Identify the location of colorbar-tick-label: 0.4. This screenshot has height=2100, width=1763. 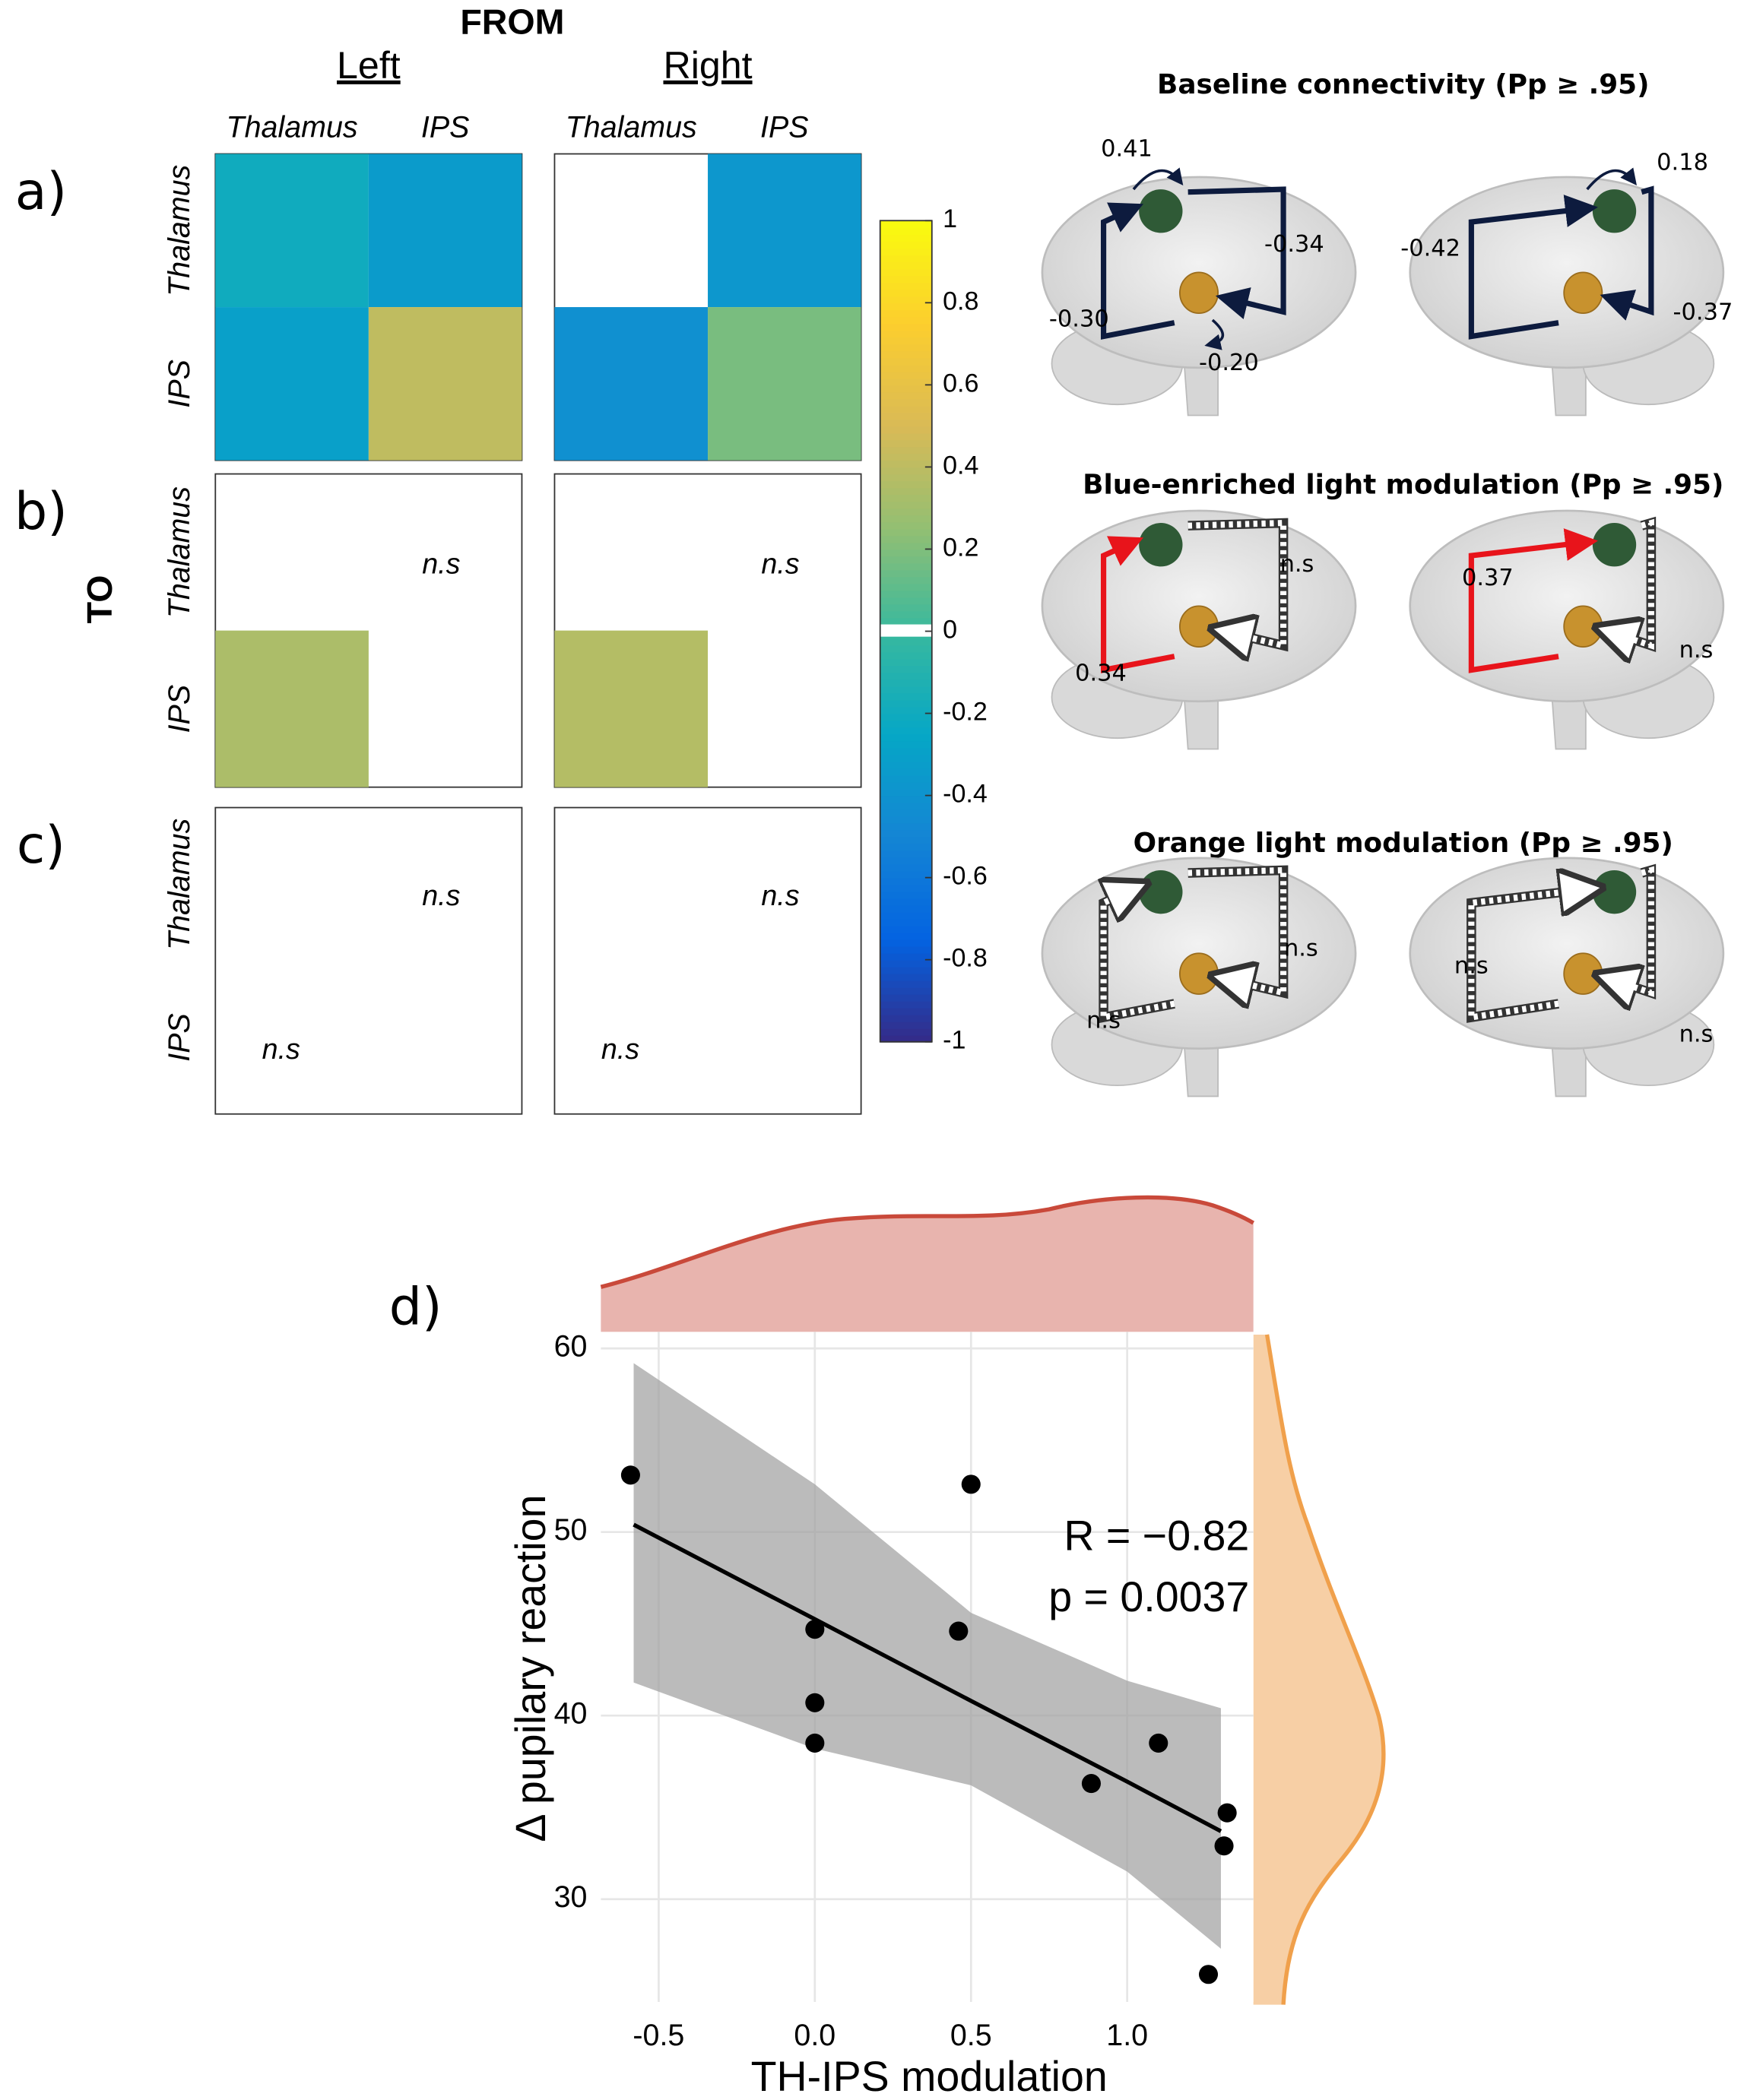
(960, 465).